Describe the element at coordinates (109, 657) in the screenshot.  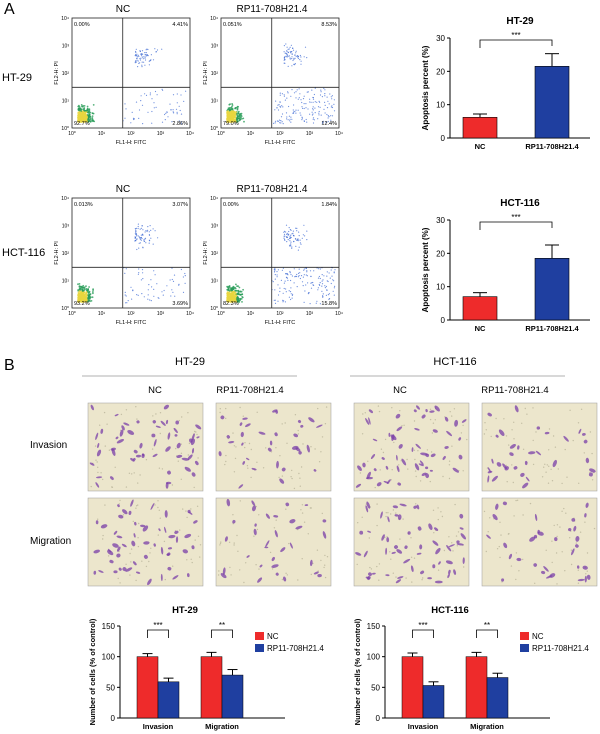
I see `y-tick-label: 100` at that location.